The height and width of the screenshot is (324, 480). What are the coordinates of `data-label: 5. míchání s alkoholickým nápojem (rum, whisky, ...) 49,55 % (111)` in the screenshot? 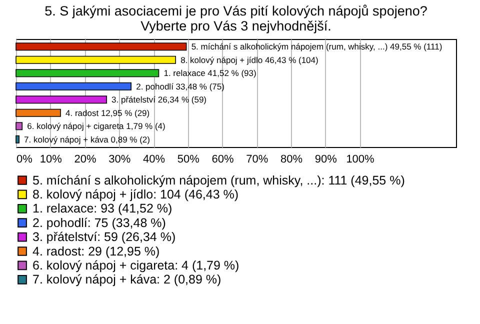 It's located at (316, 47).